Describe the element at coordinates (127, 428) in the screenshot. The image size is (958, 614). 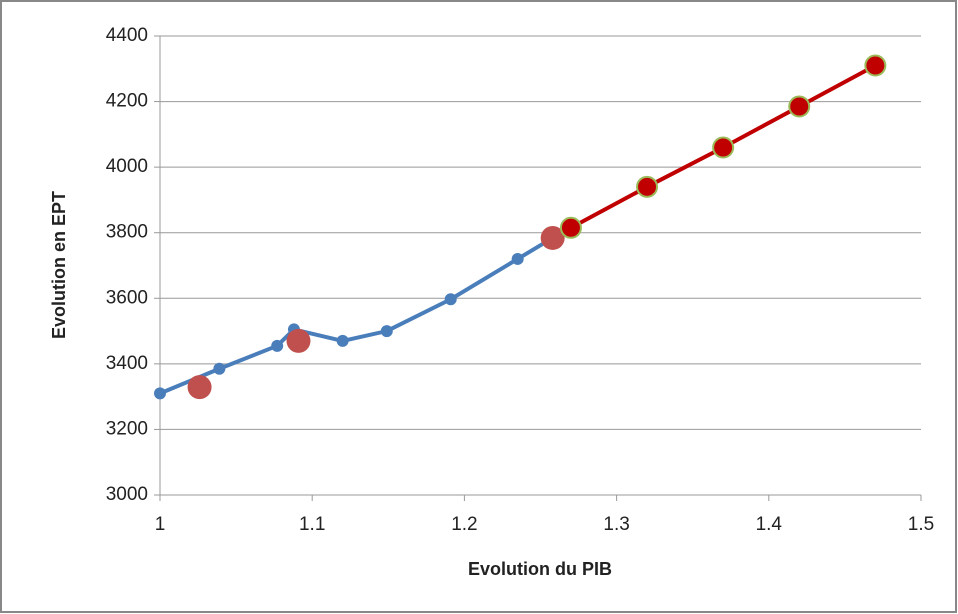
I see `y-tick-label: 3200` at that location.